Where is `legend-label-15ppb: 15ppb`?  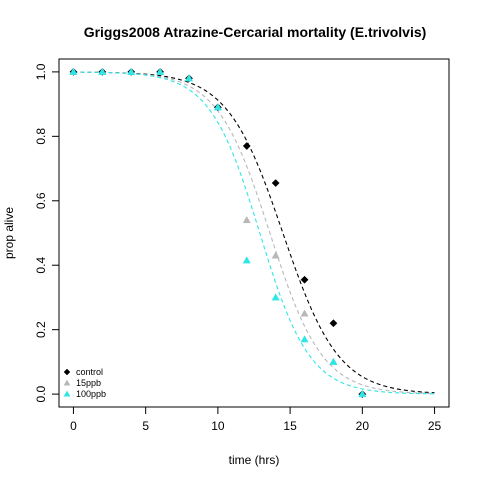
legend-label-15ppb: 15ppb is located at coordinates (88, 383).